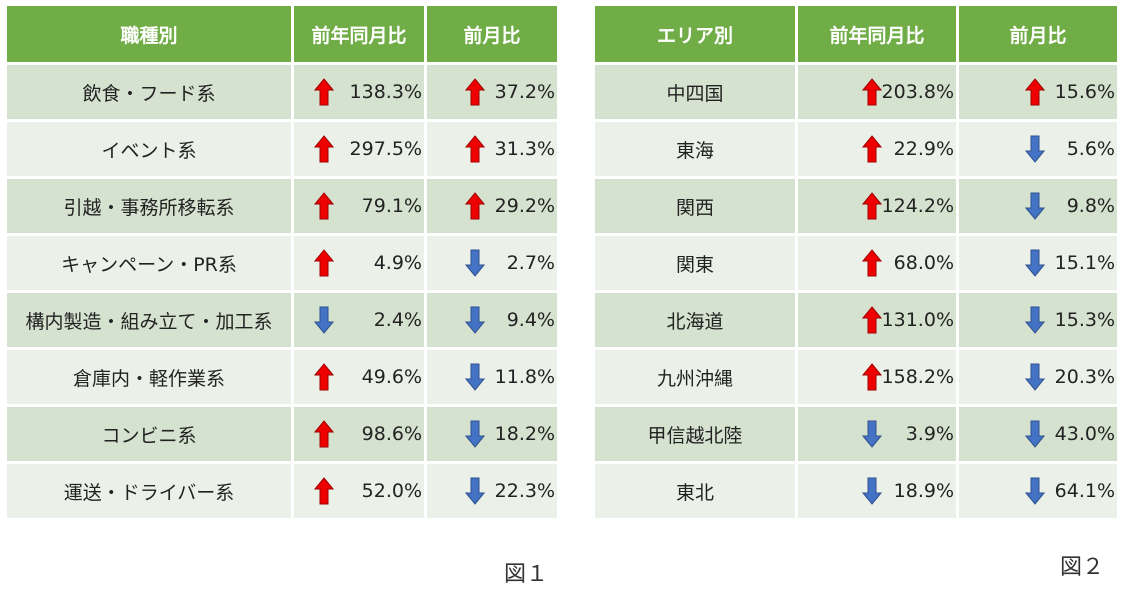  What do you see at coordinates (695, 149) in the screenshot?
I see `category-cell: 東海` at bounding box center [695, 149].